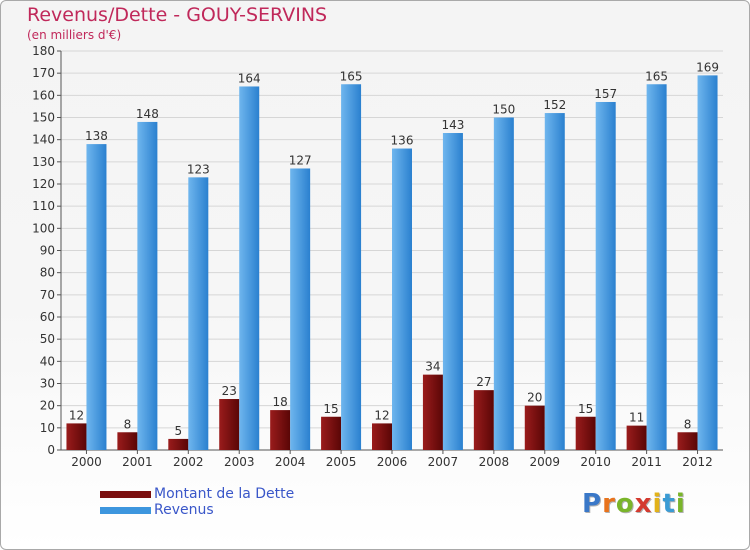 This screenshot has width=750, height=550. I want to click on x-tick-label: 2001, so click(137, 462).